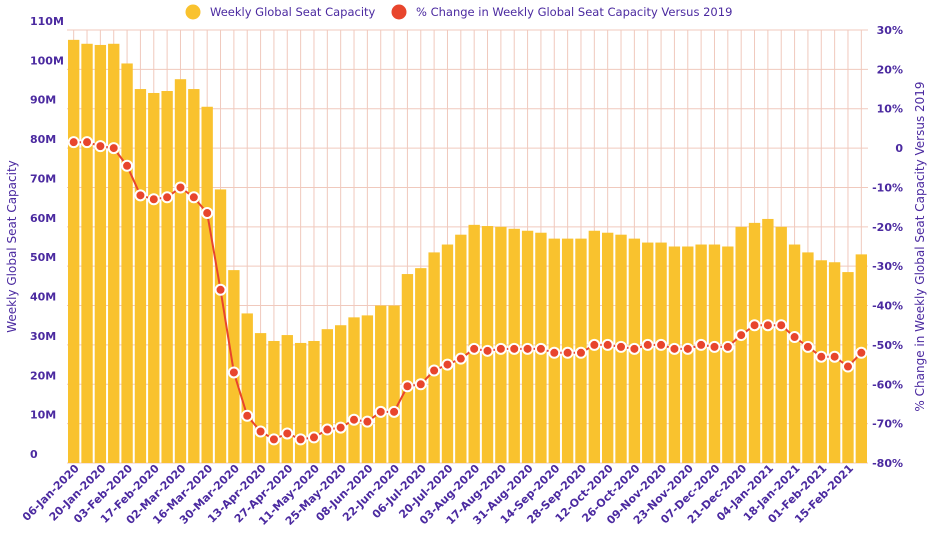 The image size is (935, 540). Describe the element at coordinates (43, 139) in the screenshot. I see `y-tick-label: 80M` at that location.